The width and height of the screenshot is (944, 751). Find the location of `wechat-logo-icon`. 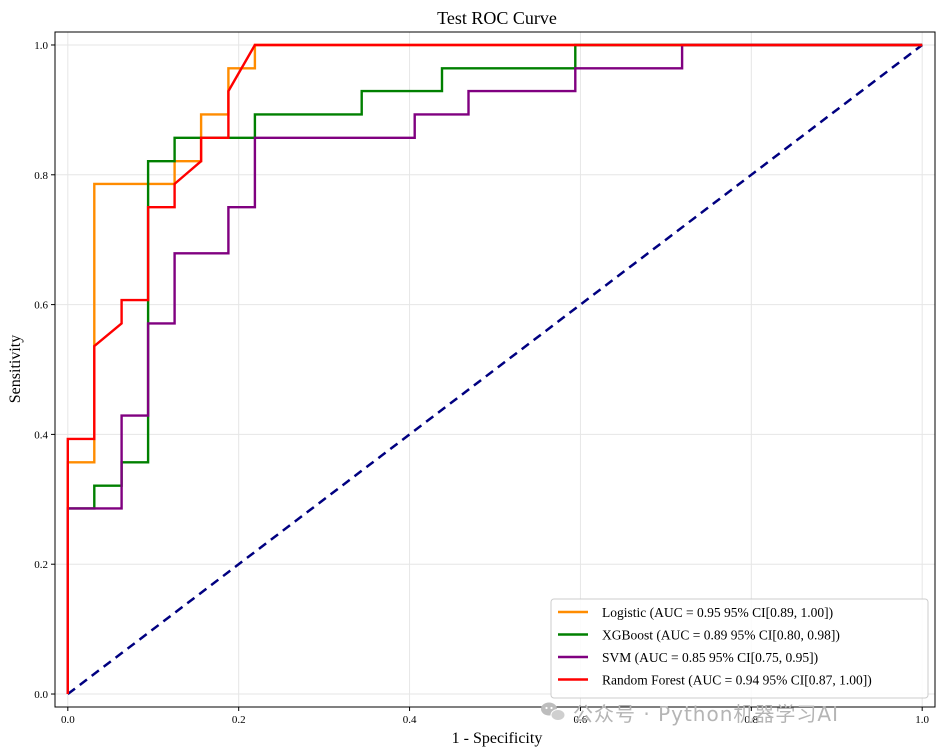

wechat-logo-icon is located at coordinates (553, 711).